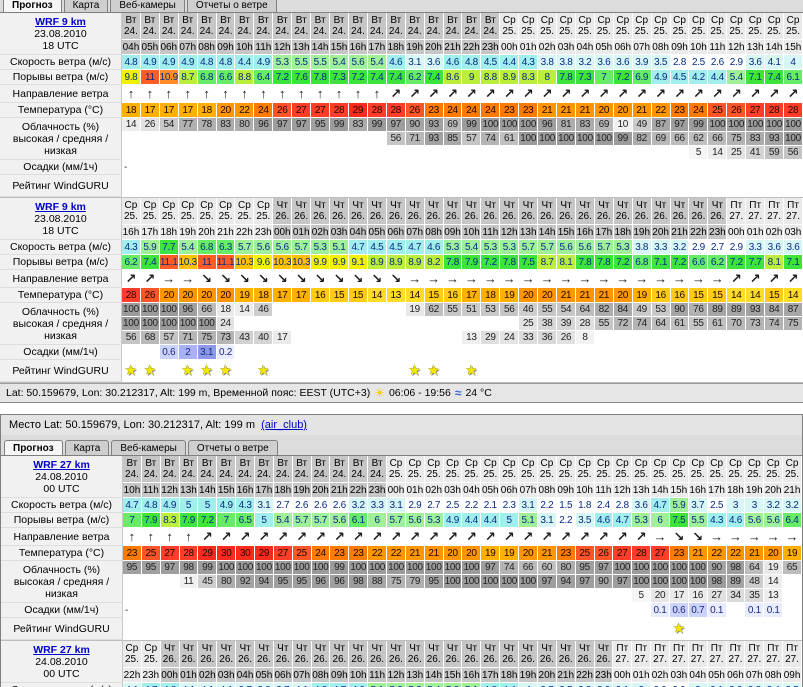 Image resolution: width=803 pixels, height=687 pixels. Describe the element at coordinates (661, 247) in the screenshot. I see `wind-speed-cell: 3.3` at that location.